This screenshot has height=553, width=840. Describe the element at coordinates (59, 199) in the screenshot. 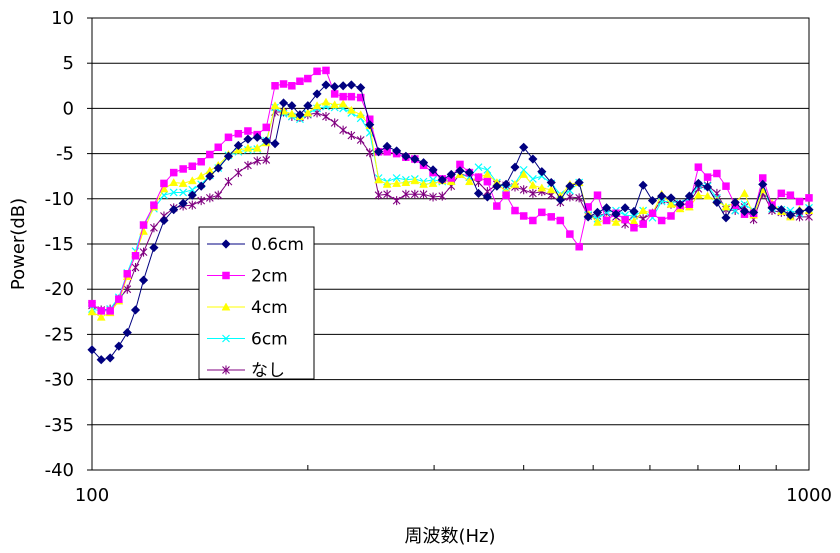

I see `y-tick-label: -10` at that location.